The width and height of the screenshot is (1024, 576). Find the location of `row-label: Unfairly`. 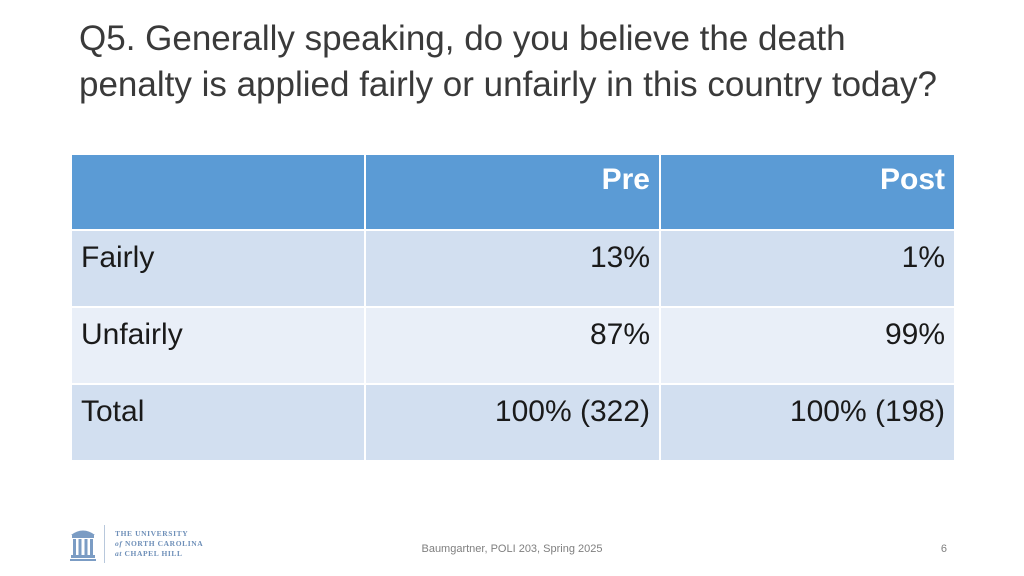

row-label: Unfairly is located at coordinates (218, 345).